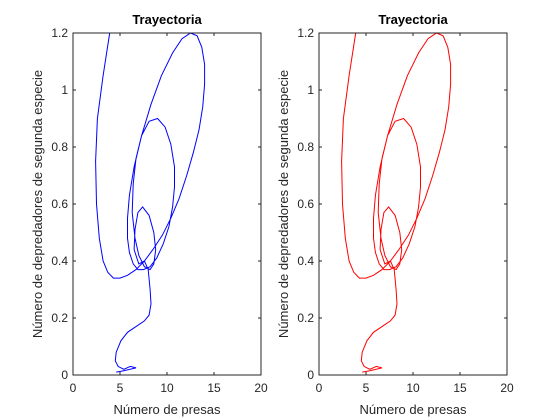 This screenshot has height=420, width=560. I want to click on plot-title-left: Trayectoria, so click(167, 19).